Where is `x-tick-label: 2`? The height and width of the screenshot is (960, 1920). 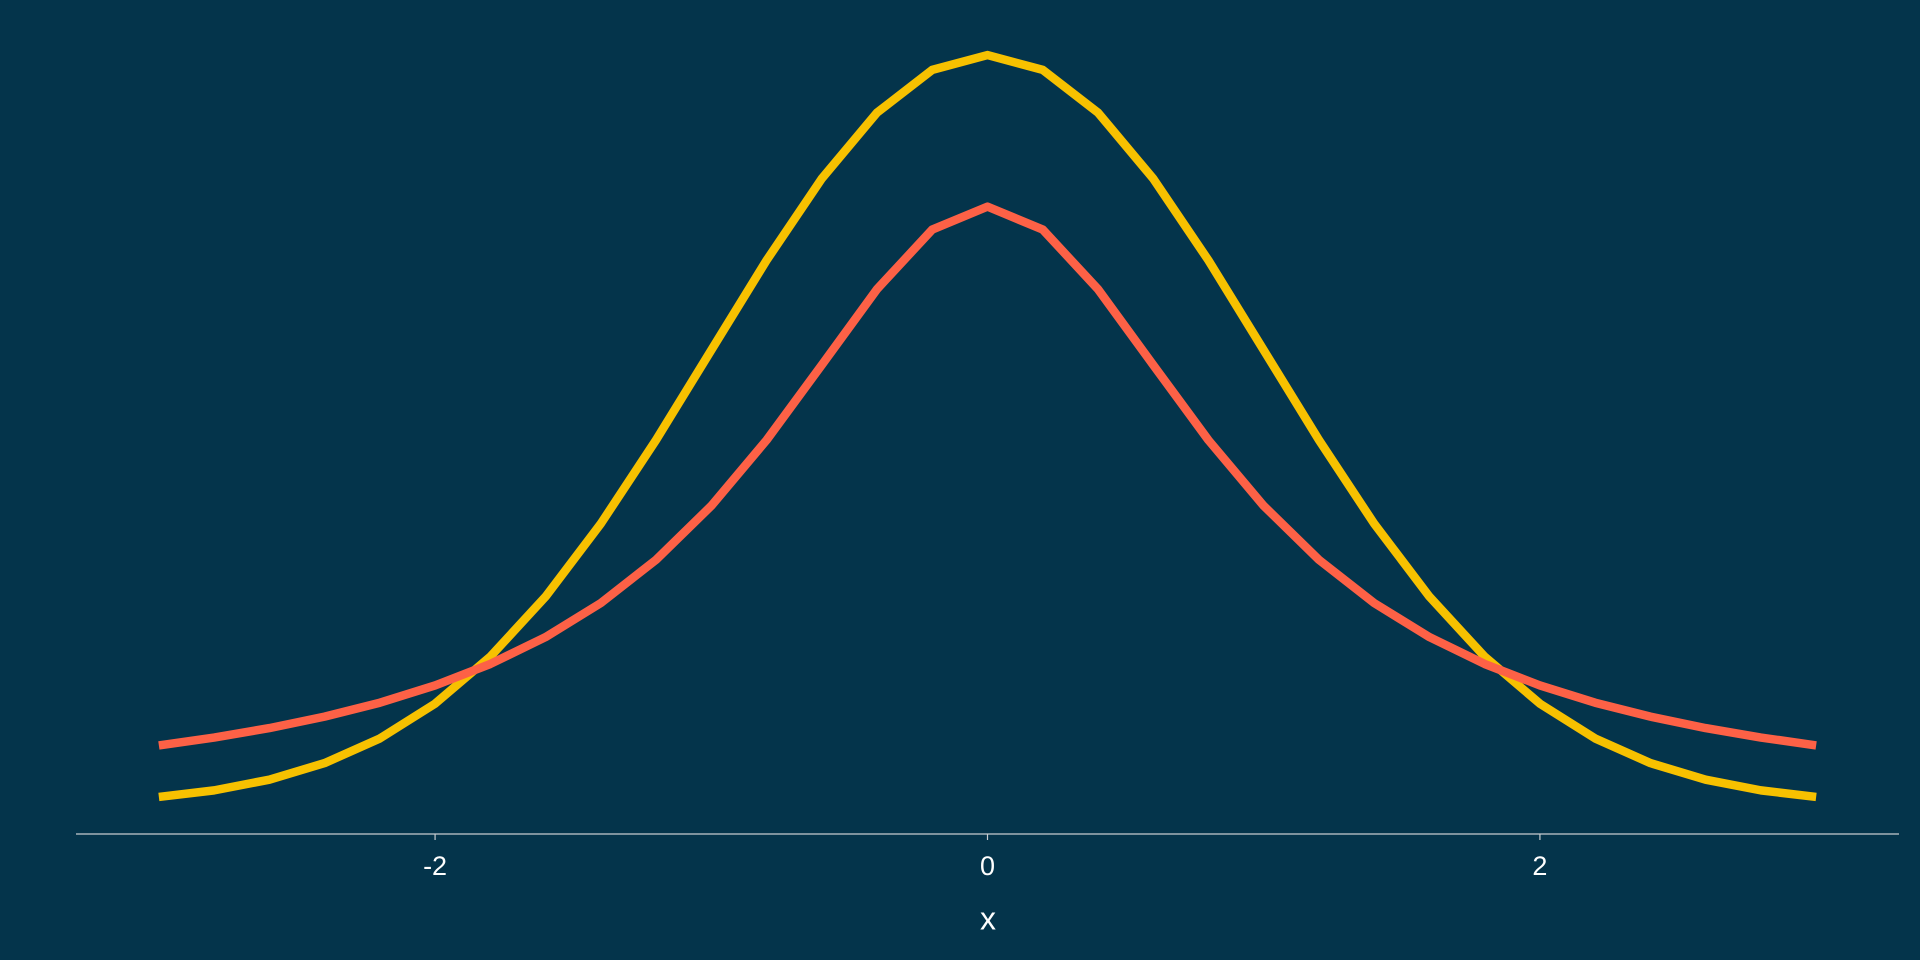 x-tick-label: 2 is located at coordinates (1539, 866).